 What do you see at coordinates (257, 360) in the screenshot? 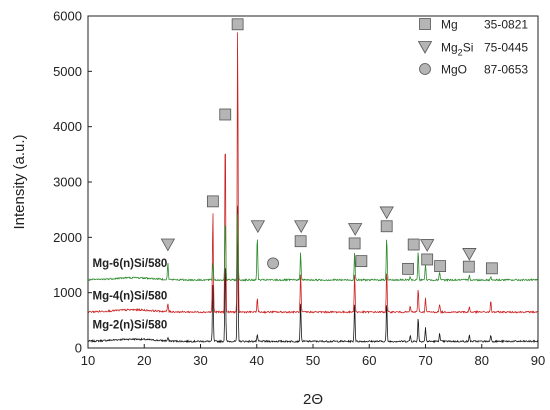
I see `x-tick-label: 40` at bounding box center [257, 360].